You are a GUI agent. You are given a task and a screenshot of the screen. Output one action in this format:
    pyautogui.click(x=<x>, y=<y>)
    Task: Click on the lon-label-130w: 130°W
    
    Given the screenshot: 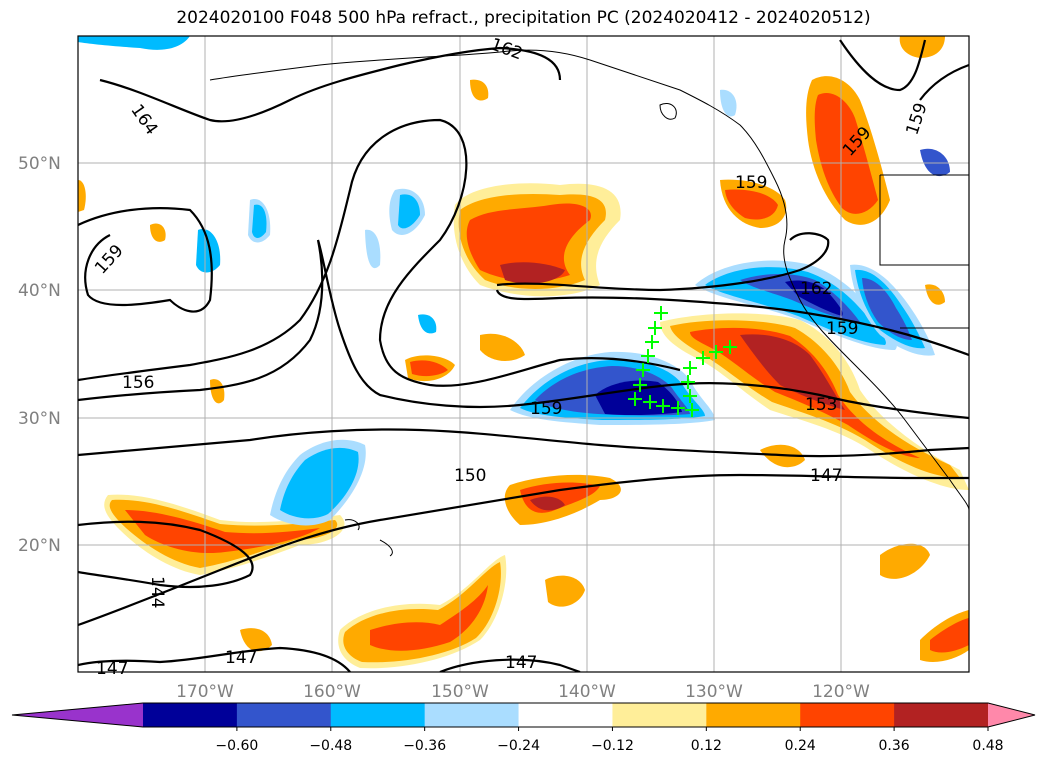 What is the action you would take?
    pyautogui.click(x=714, y=692)
    